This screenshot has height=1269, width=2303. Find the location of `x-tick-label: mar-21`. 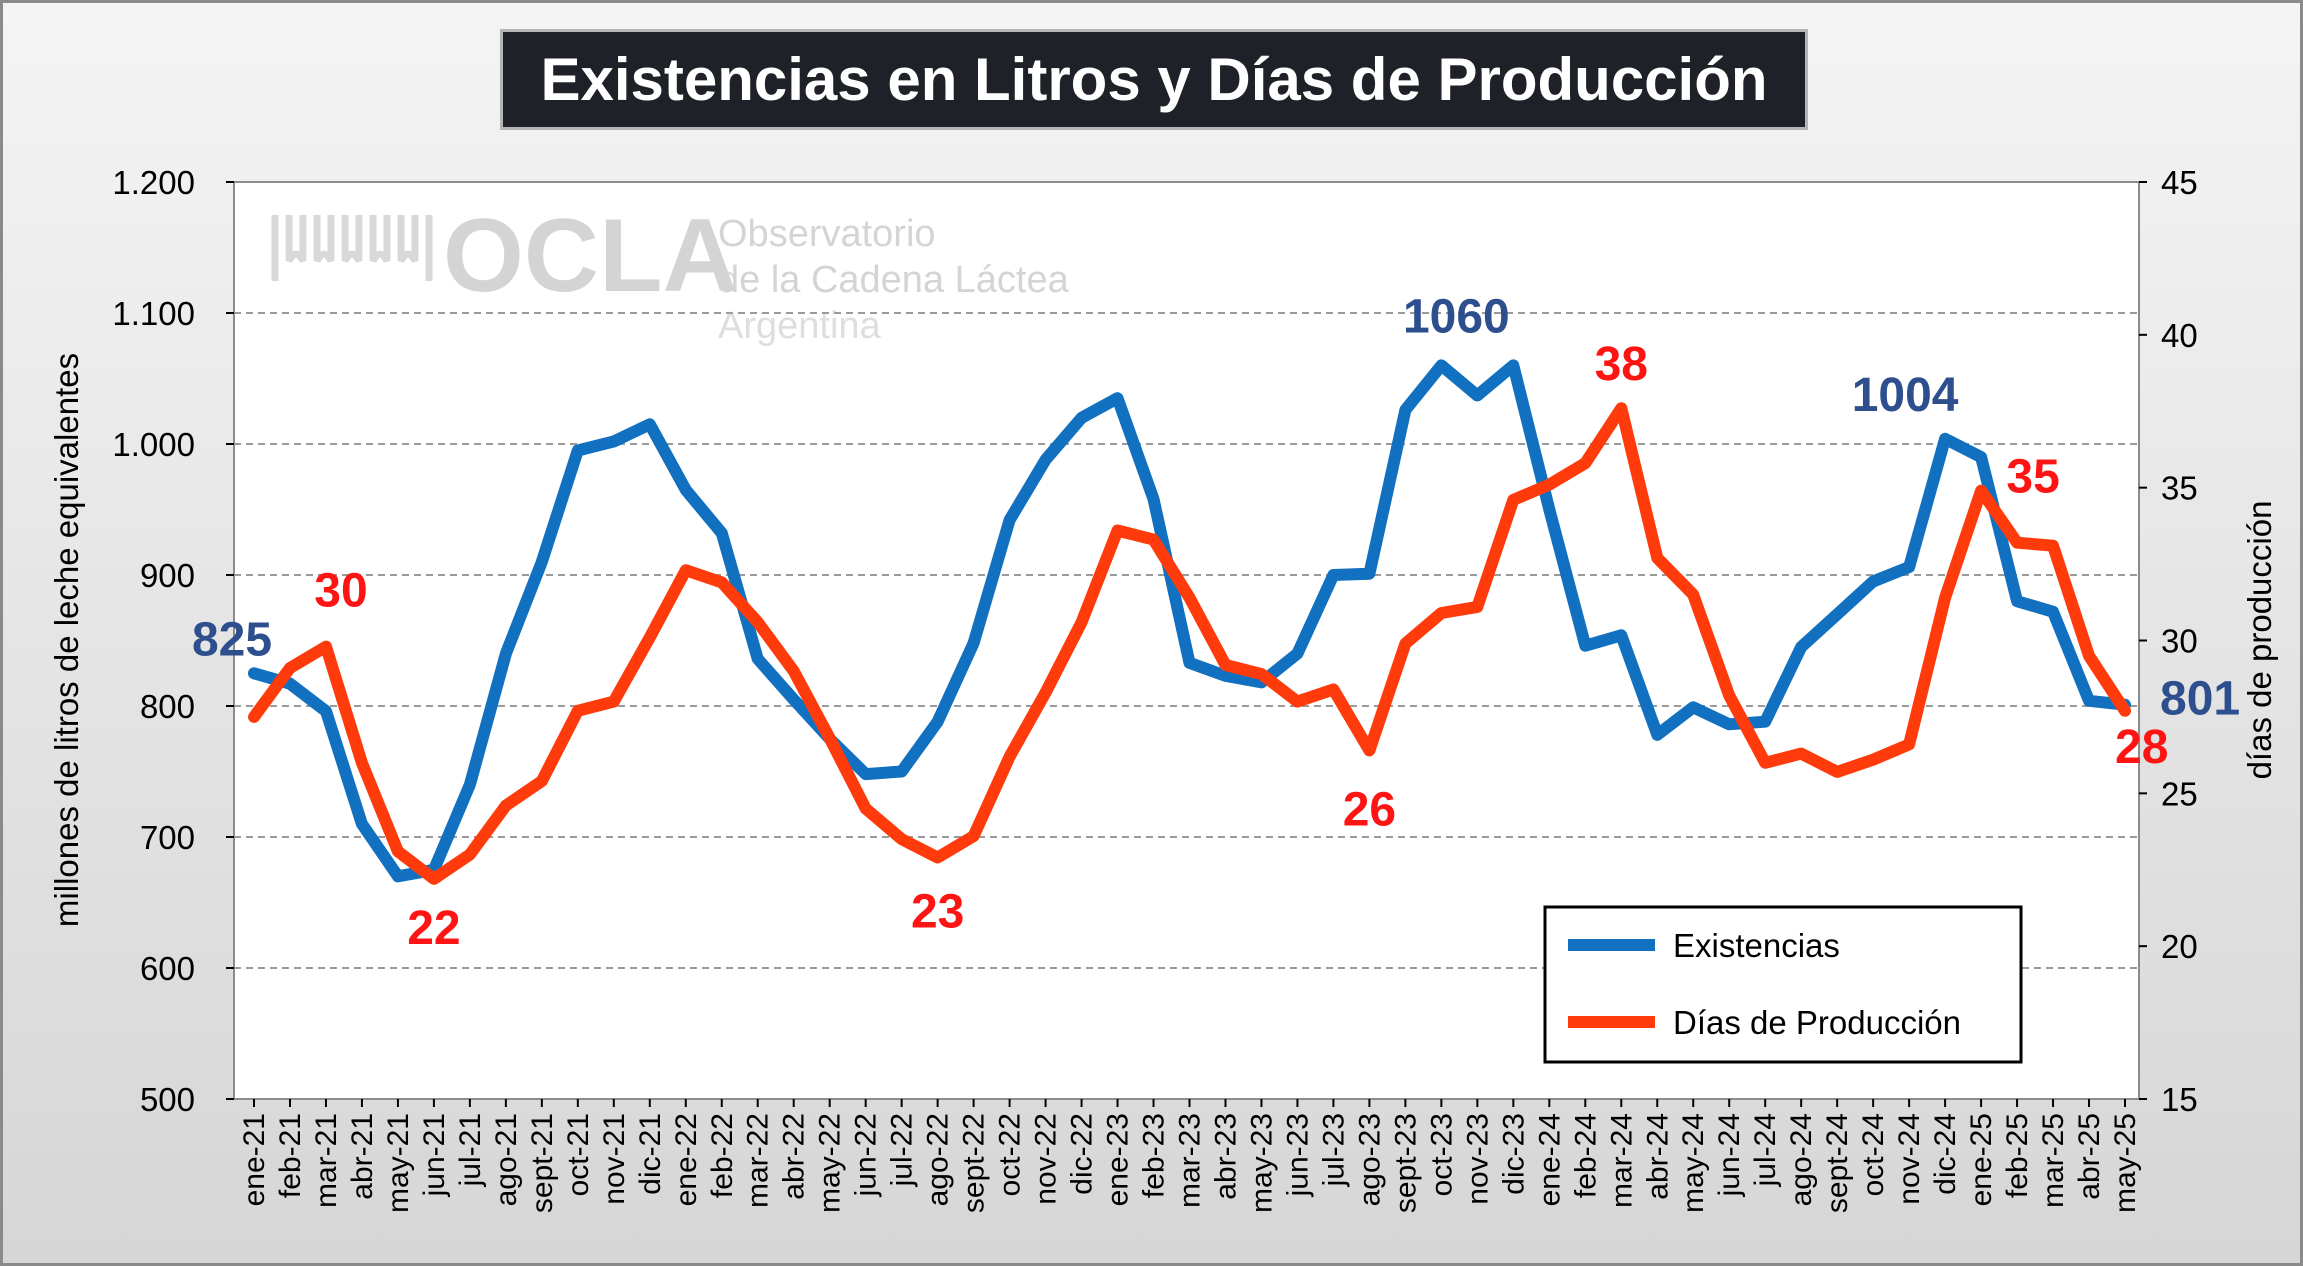

x-tick-label: mar-21 is located at coordinates (326, 1160).